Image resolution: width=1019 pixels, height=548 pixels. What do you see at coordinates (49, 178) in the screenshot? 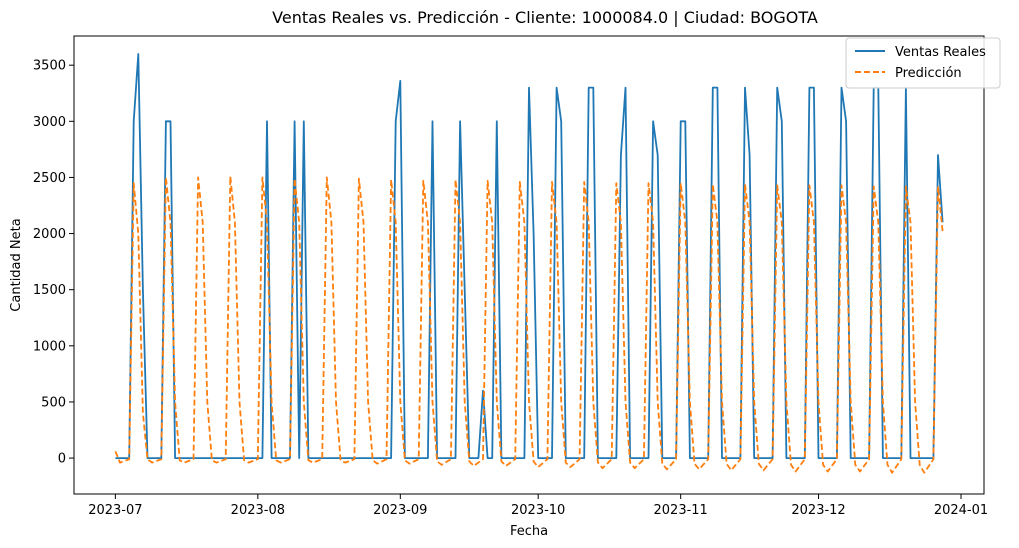
I see `y-tick-label: 2500` at bounding box center [49, 178].